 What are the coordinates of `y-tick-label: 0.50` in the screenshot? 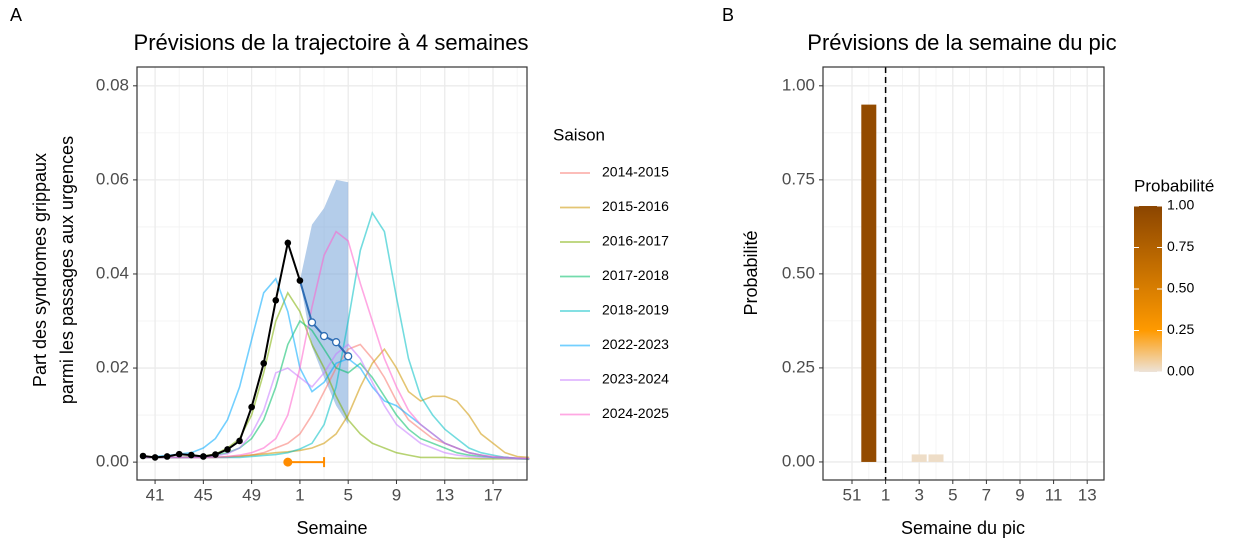 It's located at (798, 272).